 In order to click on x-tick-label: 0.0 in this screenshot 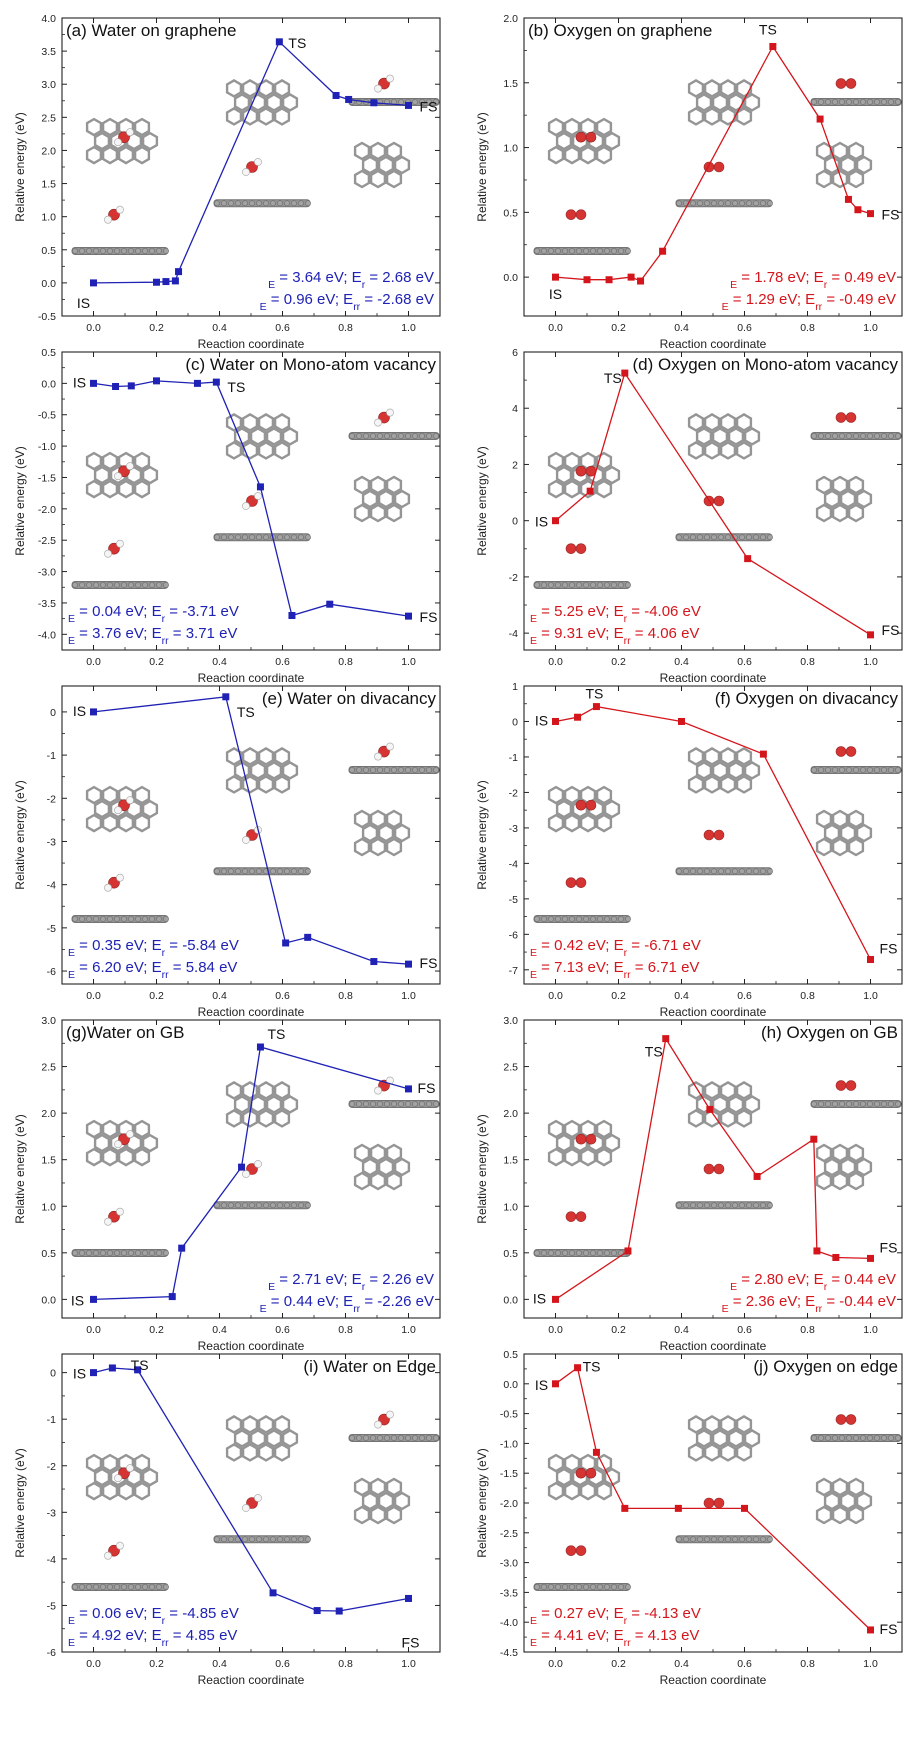, I will do `click(555, 1664)`.